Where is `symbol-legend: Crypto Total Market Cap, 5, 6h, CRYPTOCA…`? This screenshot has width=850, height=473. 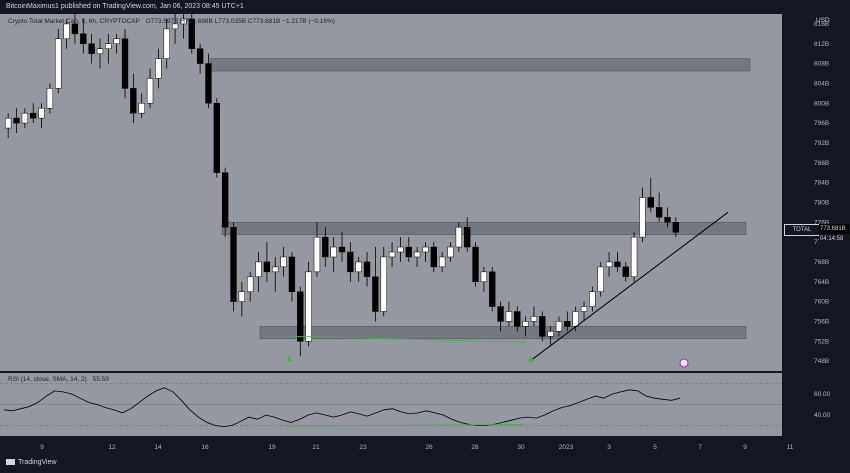
symbol-legend: Crypto Total Market Cap, 5, 6h, CRYPTOCA… is located at coordinates (171, 21).